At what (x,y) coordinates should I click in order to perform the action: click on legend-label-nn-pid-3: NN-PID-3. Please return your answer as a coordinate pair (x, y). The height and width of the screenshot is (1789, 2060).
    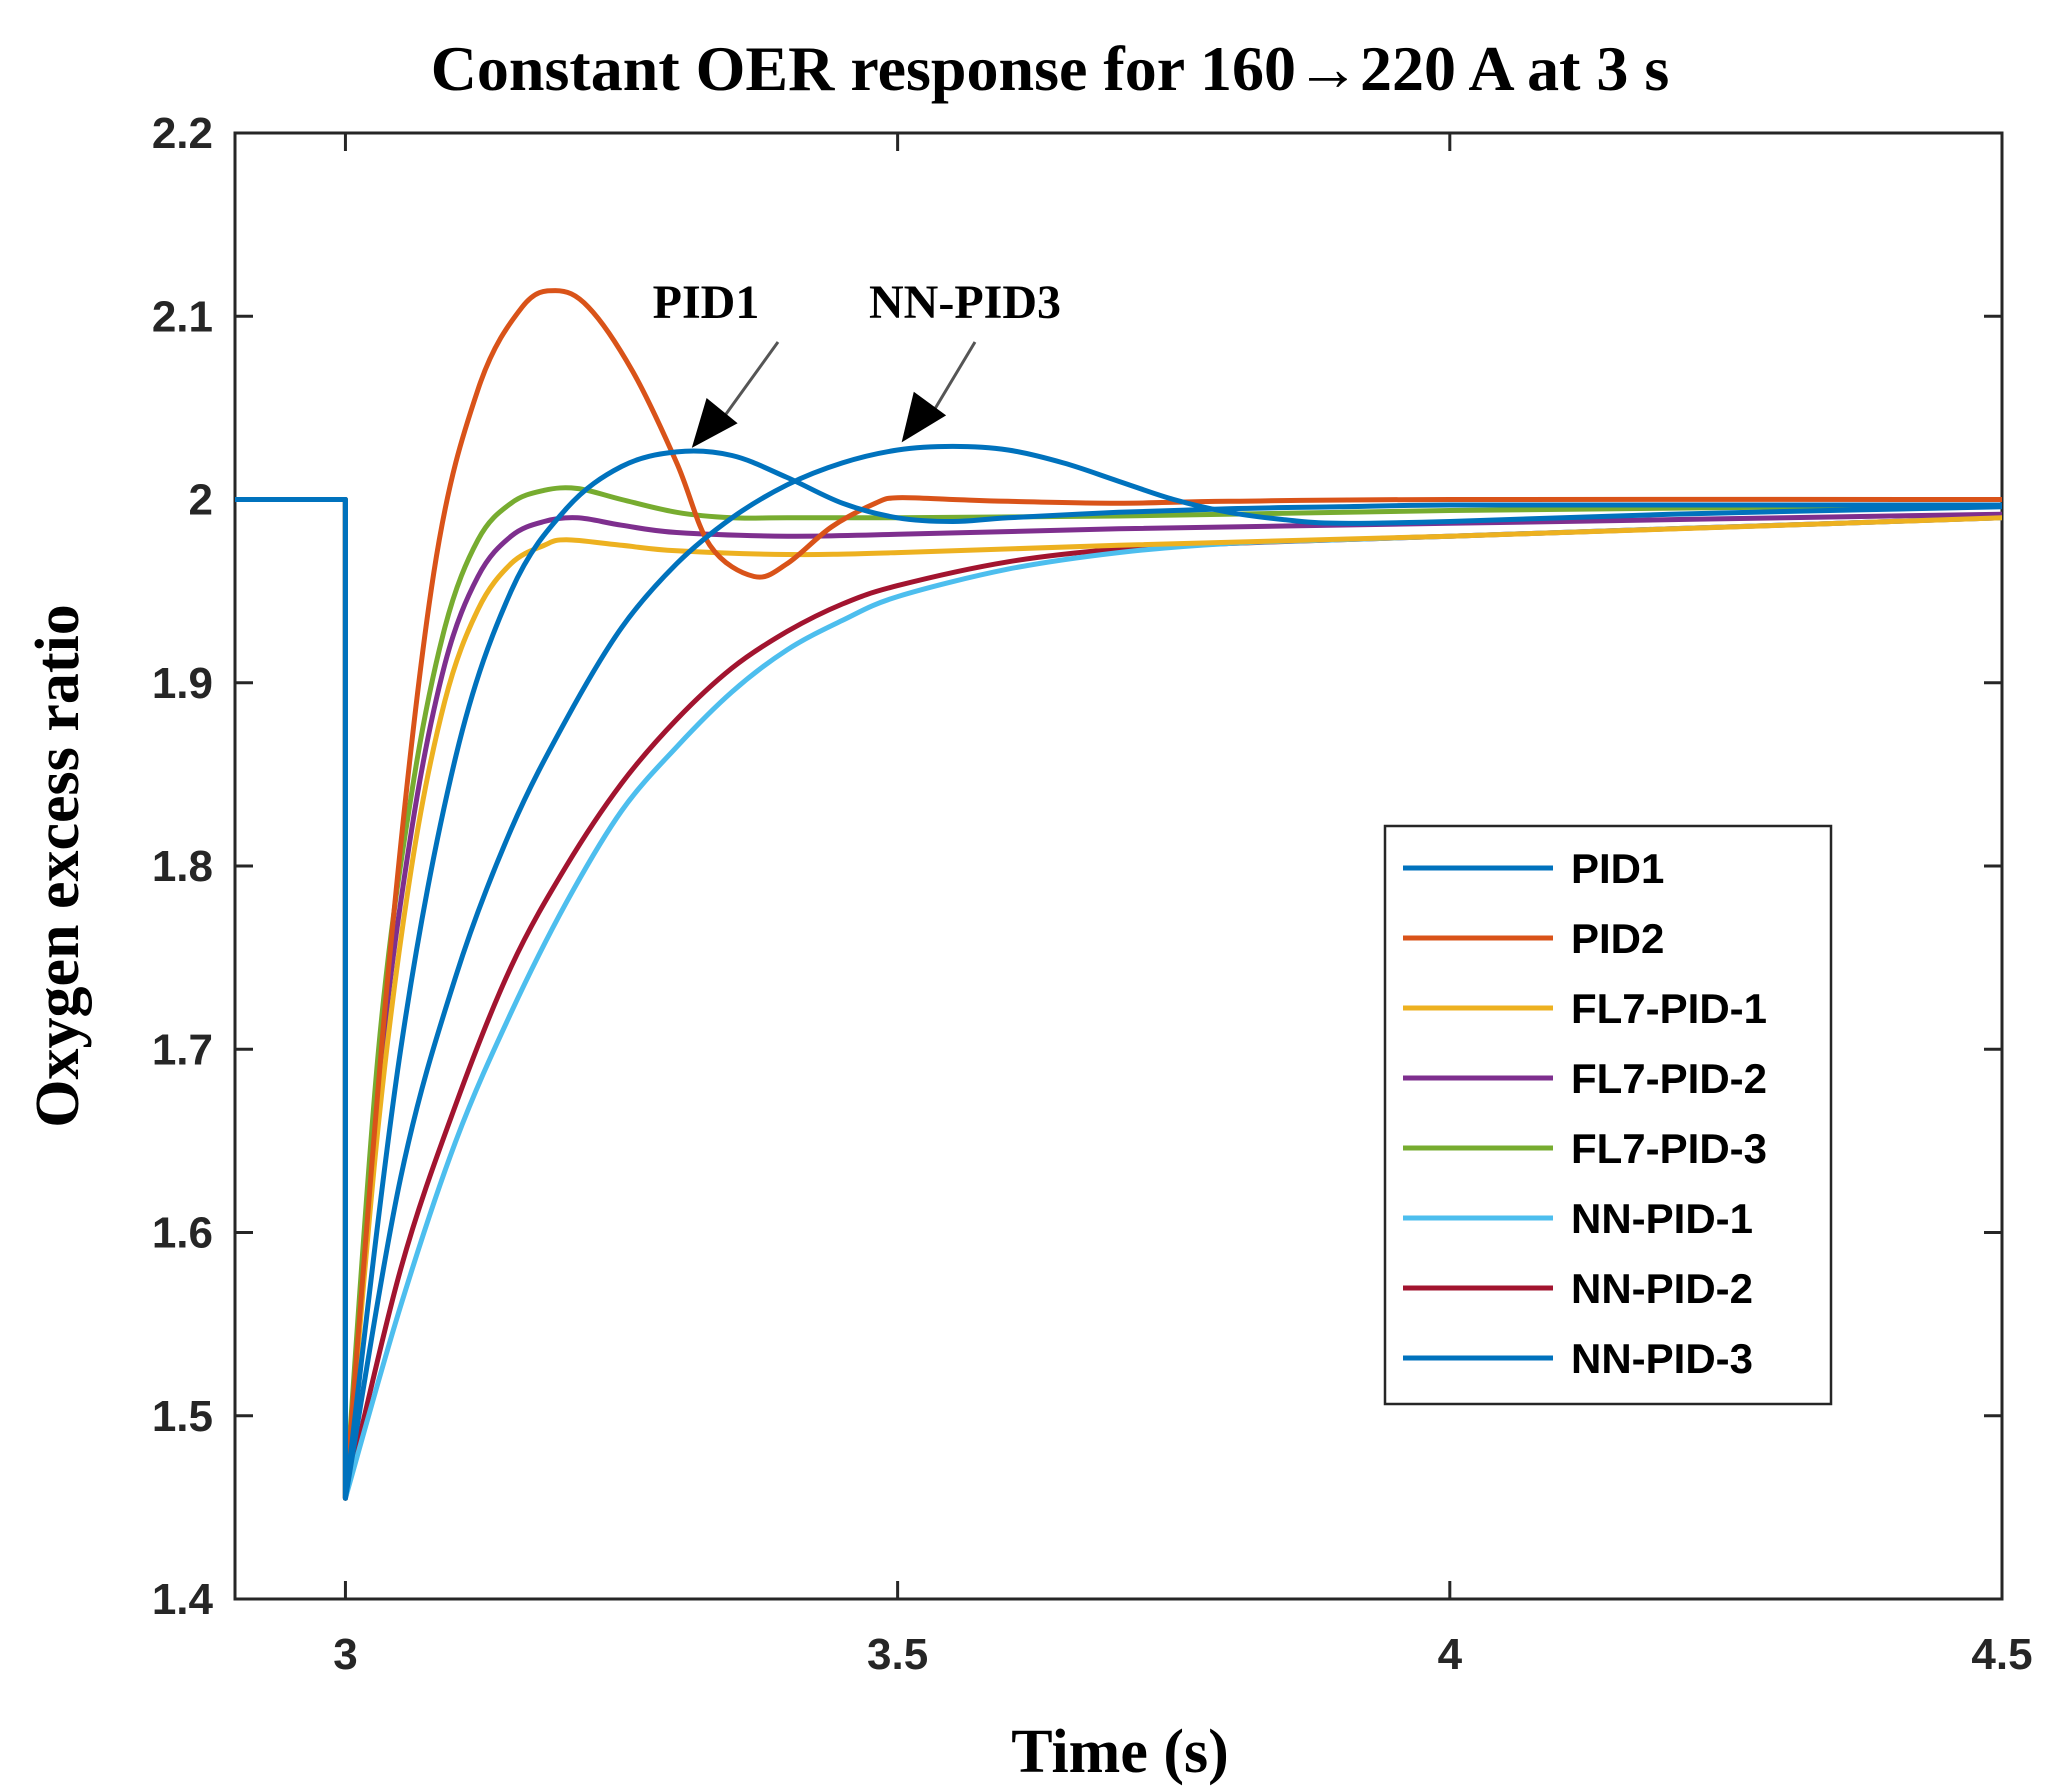
    Looking at the image, I should click on (1662, 1358).